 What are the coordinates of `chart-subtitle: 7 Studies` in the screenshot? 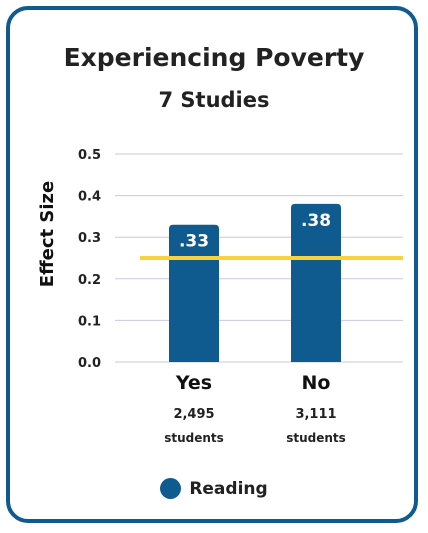 It's located at (214, 100).